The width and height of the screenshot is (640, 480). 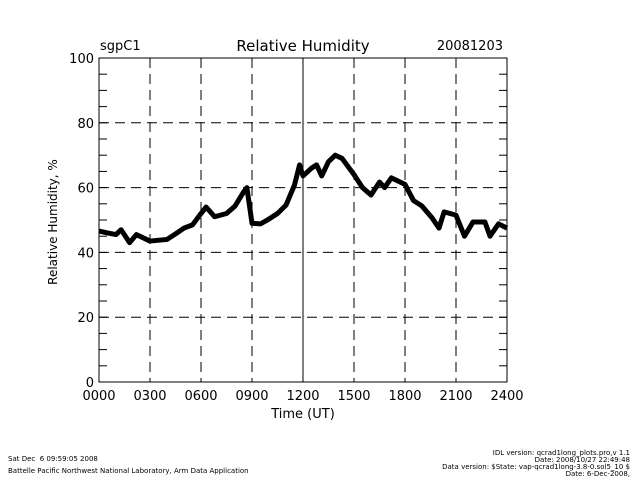 What do you see at coordinates (302, 396) in the screenshot?
I see `x-tick-label: 1200` at bounding box center [302, 396].